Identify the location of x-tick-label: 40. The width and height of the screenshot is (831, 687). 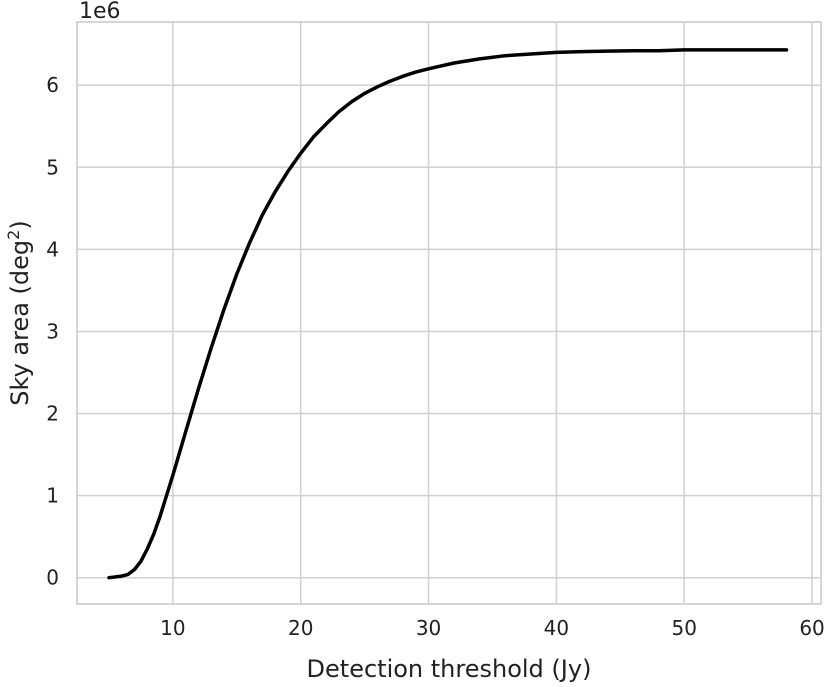
(556, 628).